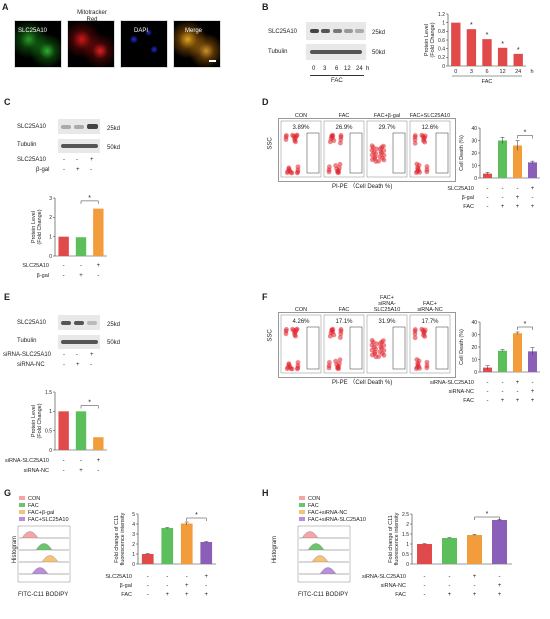  What do you see at coordinates (91, 44) in the screenshot?
I see `micrograph-mitotracker` at bounding box center [91, 44].